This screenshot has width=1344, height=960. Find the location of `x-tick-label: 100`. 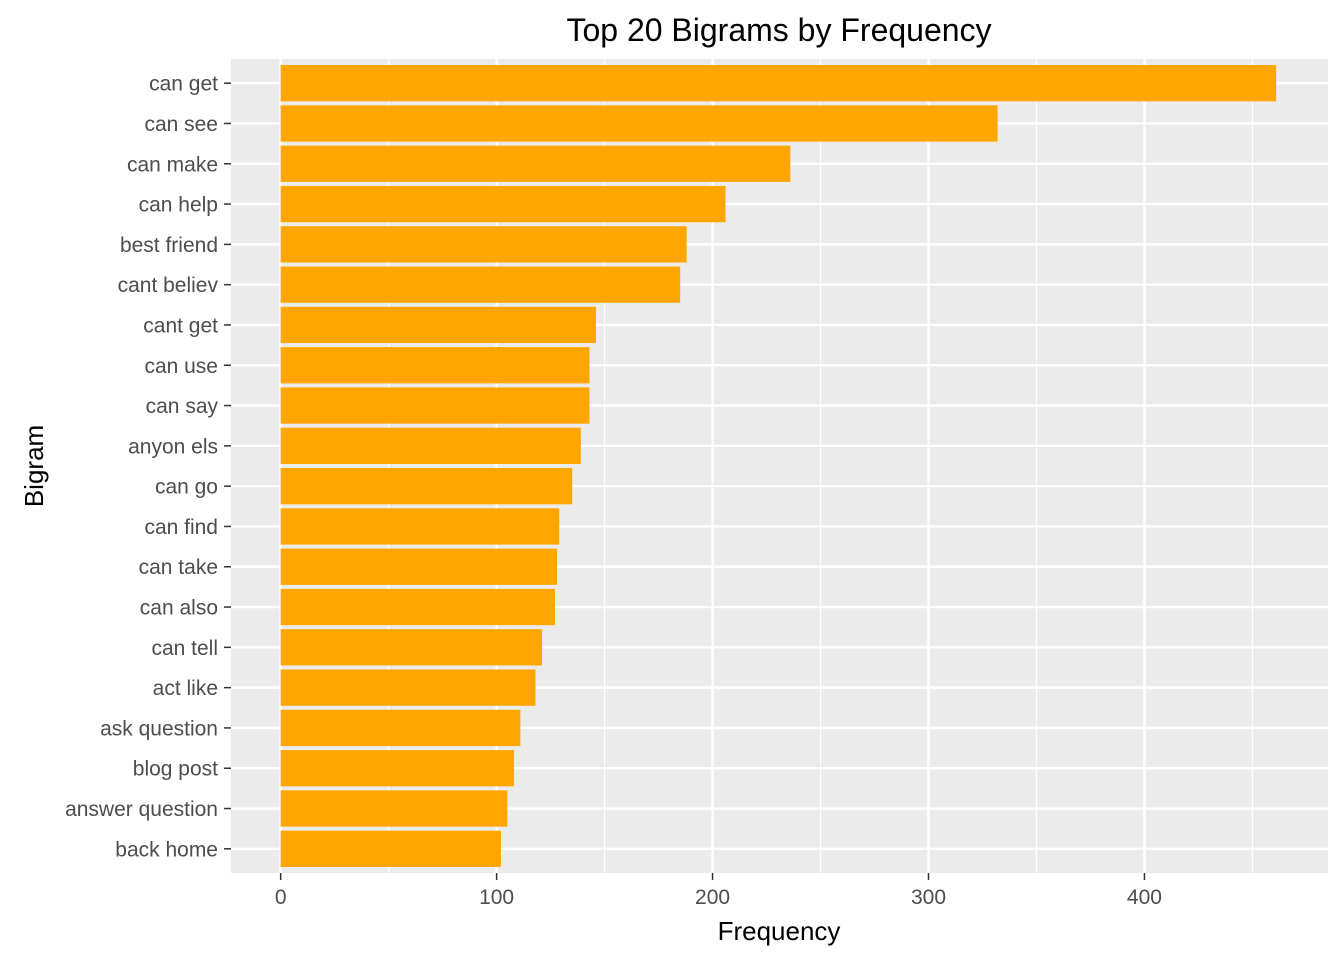

x-tick-label: 100 is located at coordinates (496, 897).